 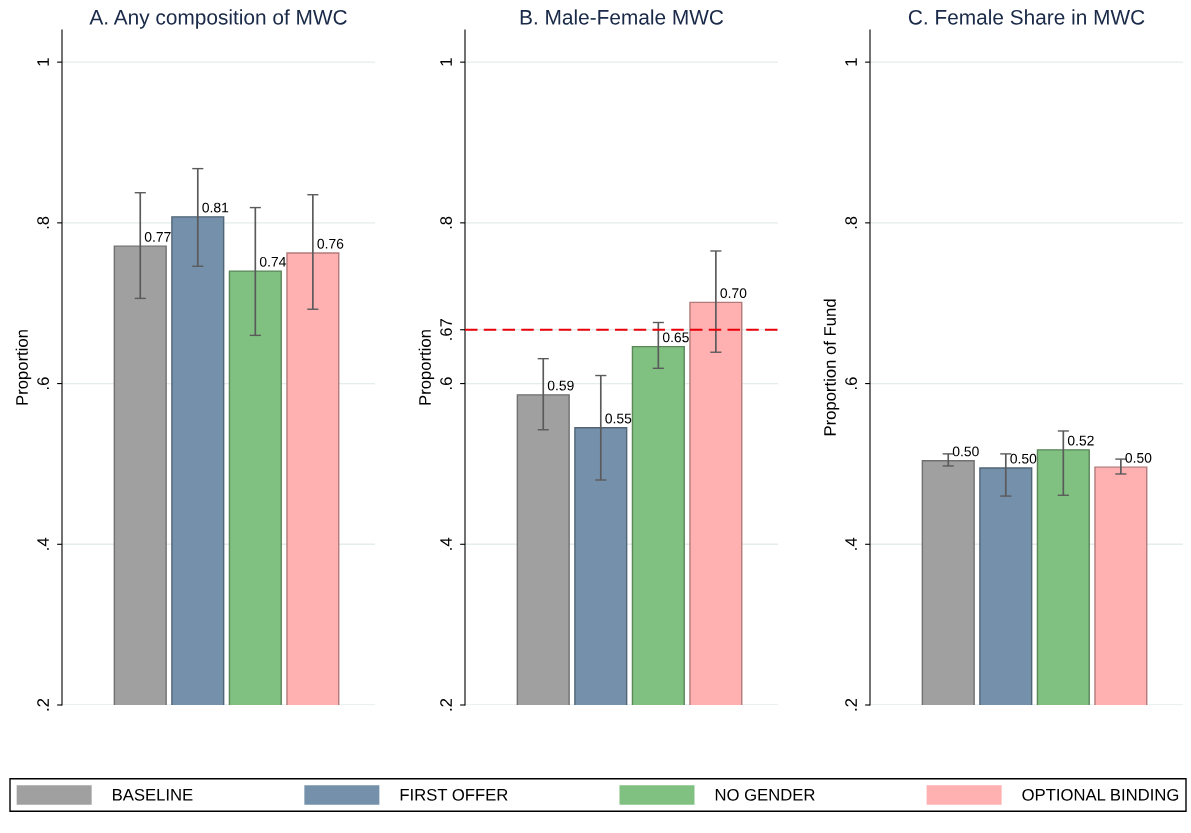 What do you see at coordinates (153, 794) in the screenshot?
I see `legend-label: BASELINE` at bounding box center [153, 794].